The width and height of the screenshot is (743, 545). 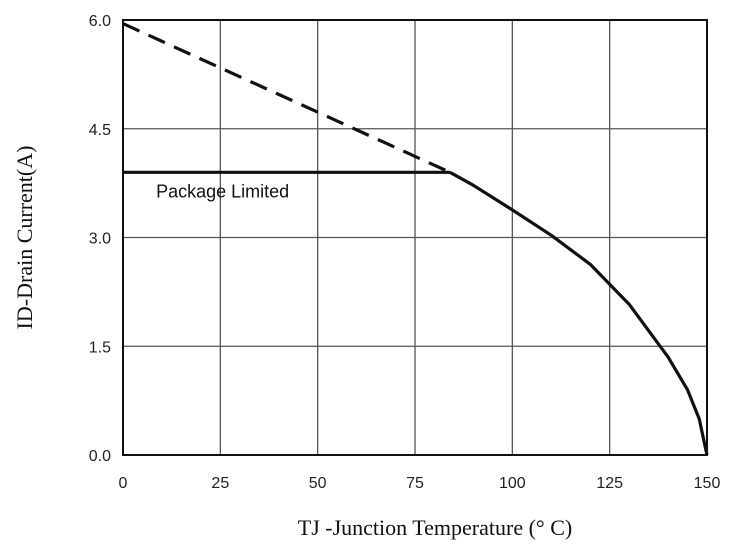 What do you see at coordinates (100, 130) in the screenshot?
I see `y-tick-label: 4.5` at bounding box center [100, 130].